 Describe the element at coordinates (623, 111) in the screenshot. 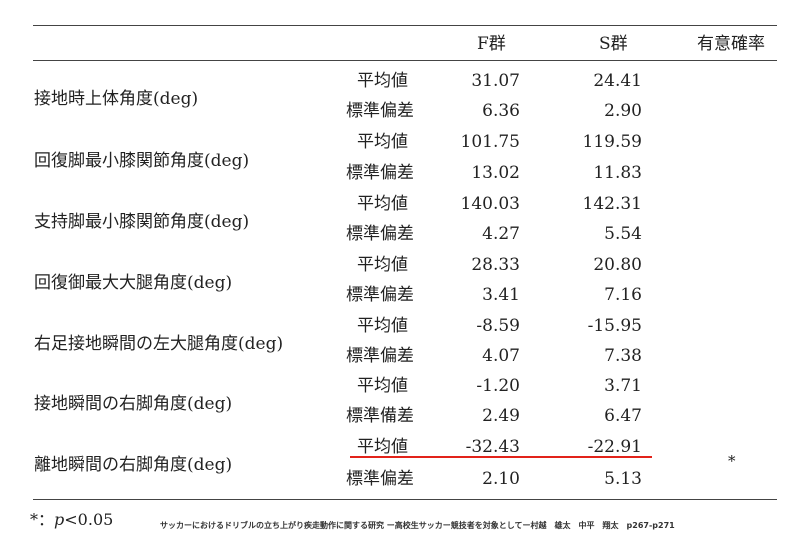

I see `cell-sd-s: 2.90` at that location.